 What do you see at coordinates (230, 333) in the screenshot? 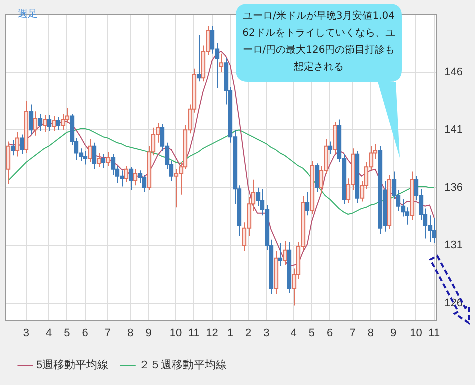
I see `x-tick-label: 1` at bounding box center [230, 333].